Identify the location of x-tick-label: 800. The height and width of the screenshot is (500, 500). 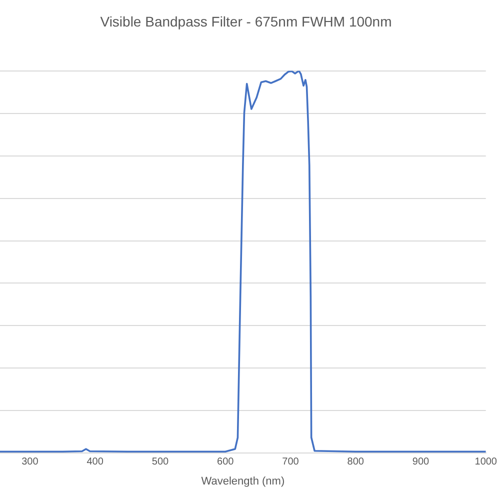
(355, 462).